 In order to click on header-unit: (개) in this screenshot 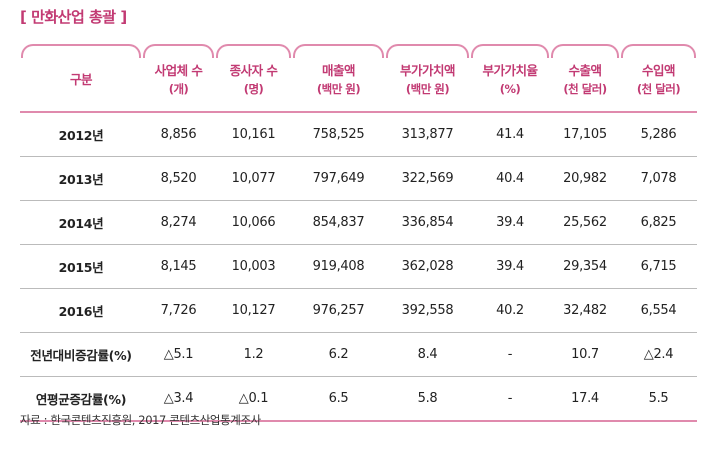, I will do `click(178, 88)`.